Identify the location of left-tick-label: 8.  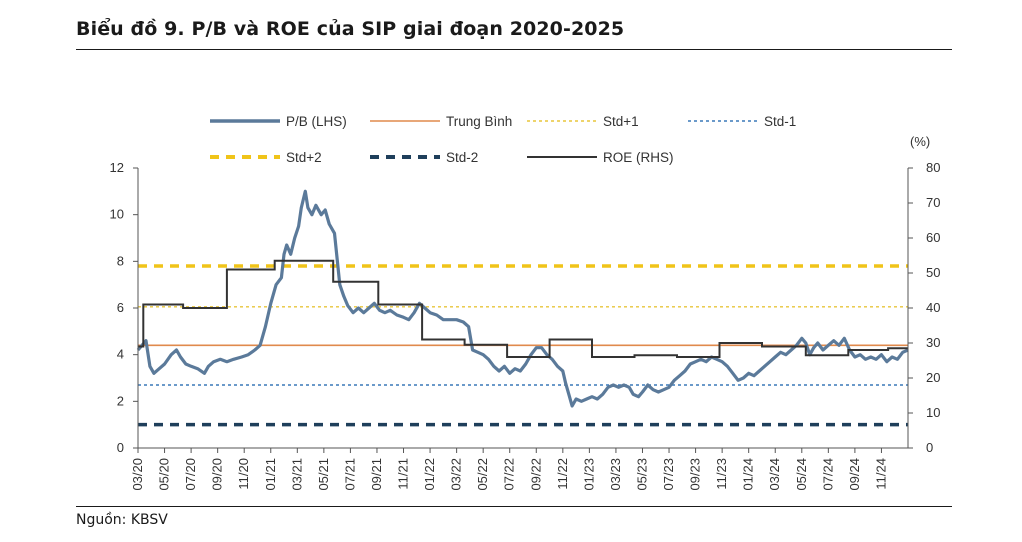
(120, 260).